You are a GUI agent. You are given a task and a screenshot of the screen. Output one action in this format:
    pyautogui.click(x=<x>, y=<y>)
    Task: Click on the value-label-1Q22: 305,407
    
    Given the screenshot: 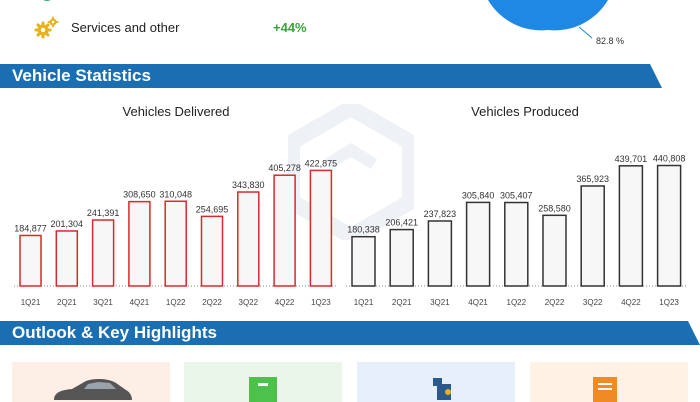 What is the action you would take?
    pyautogui.click(x=516, y=196)
    